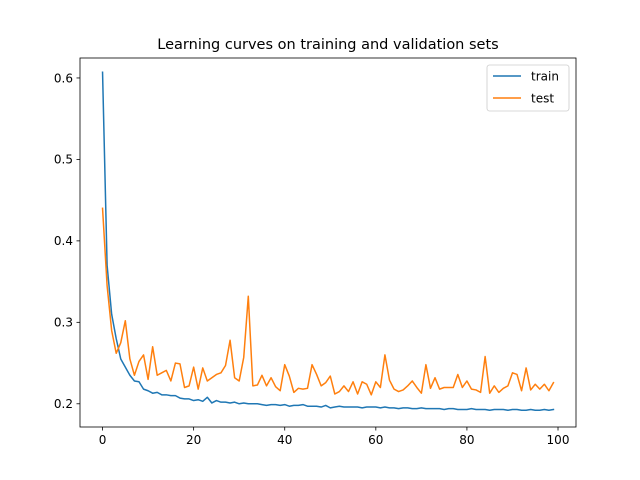  Describe the element at coordinates (63, 404) in the screenshot. I see `y-tick-label: 0.2` at that location.